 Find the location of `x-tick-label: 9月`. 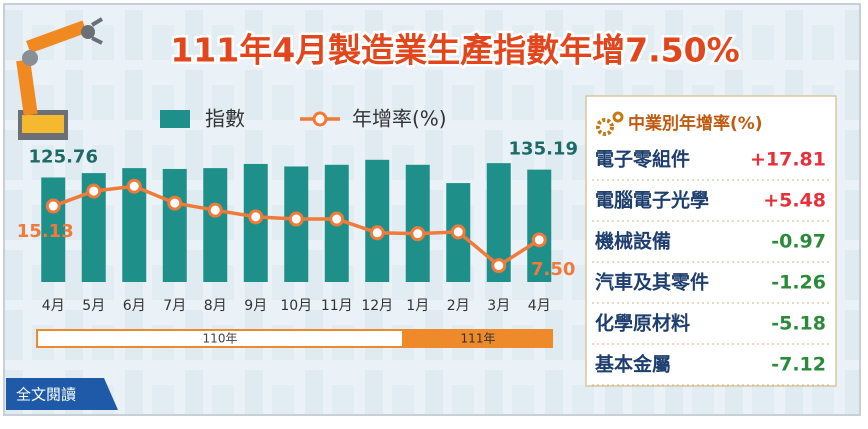

x-tick-label: 9月 is located at coordinates (255, 306).